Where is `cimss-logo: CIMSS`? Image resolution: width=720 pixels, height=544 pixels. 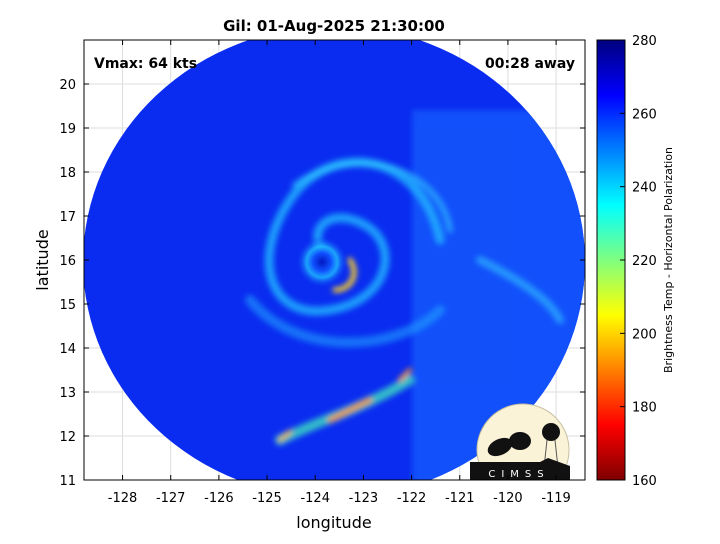 cimss-logo: CIMSS is located at coordinates (520, 441).